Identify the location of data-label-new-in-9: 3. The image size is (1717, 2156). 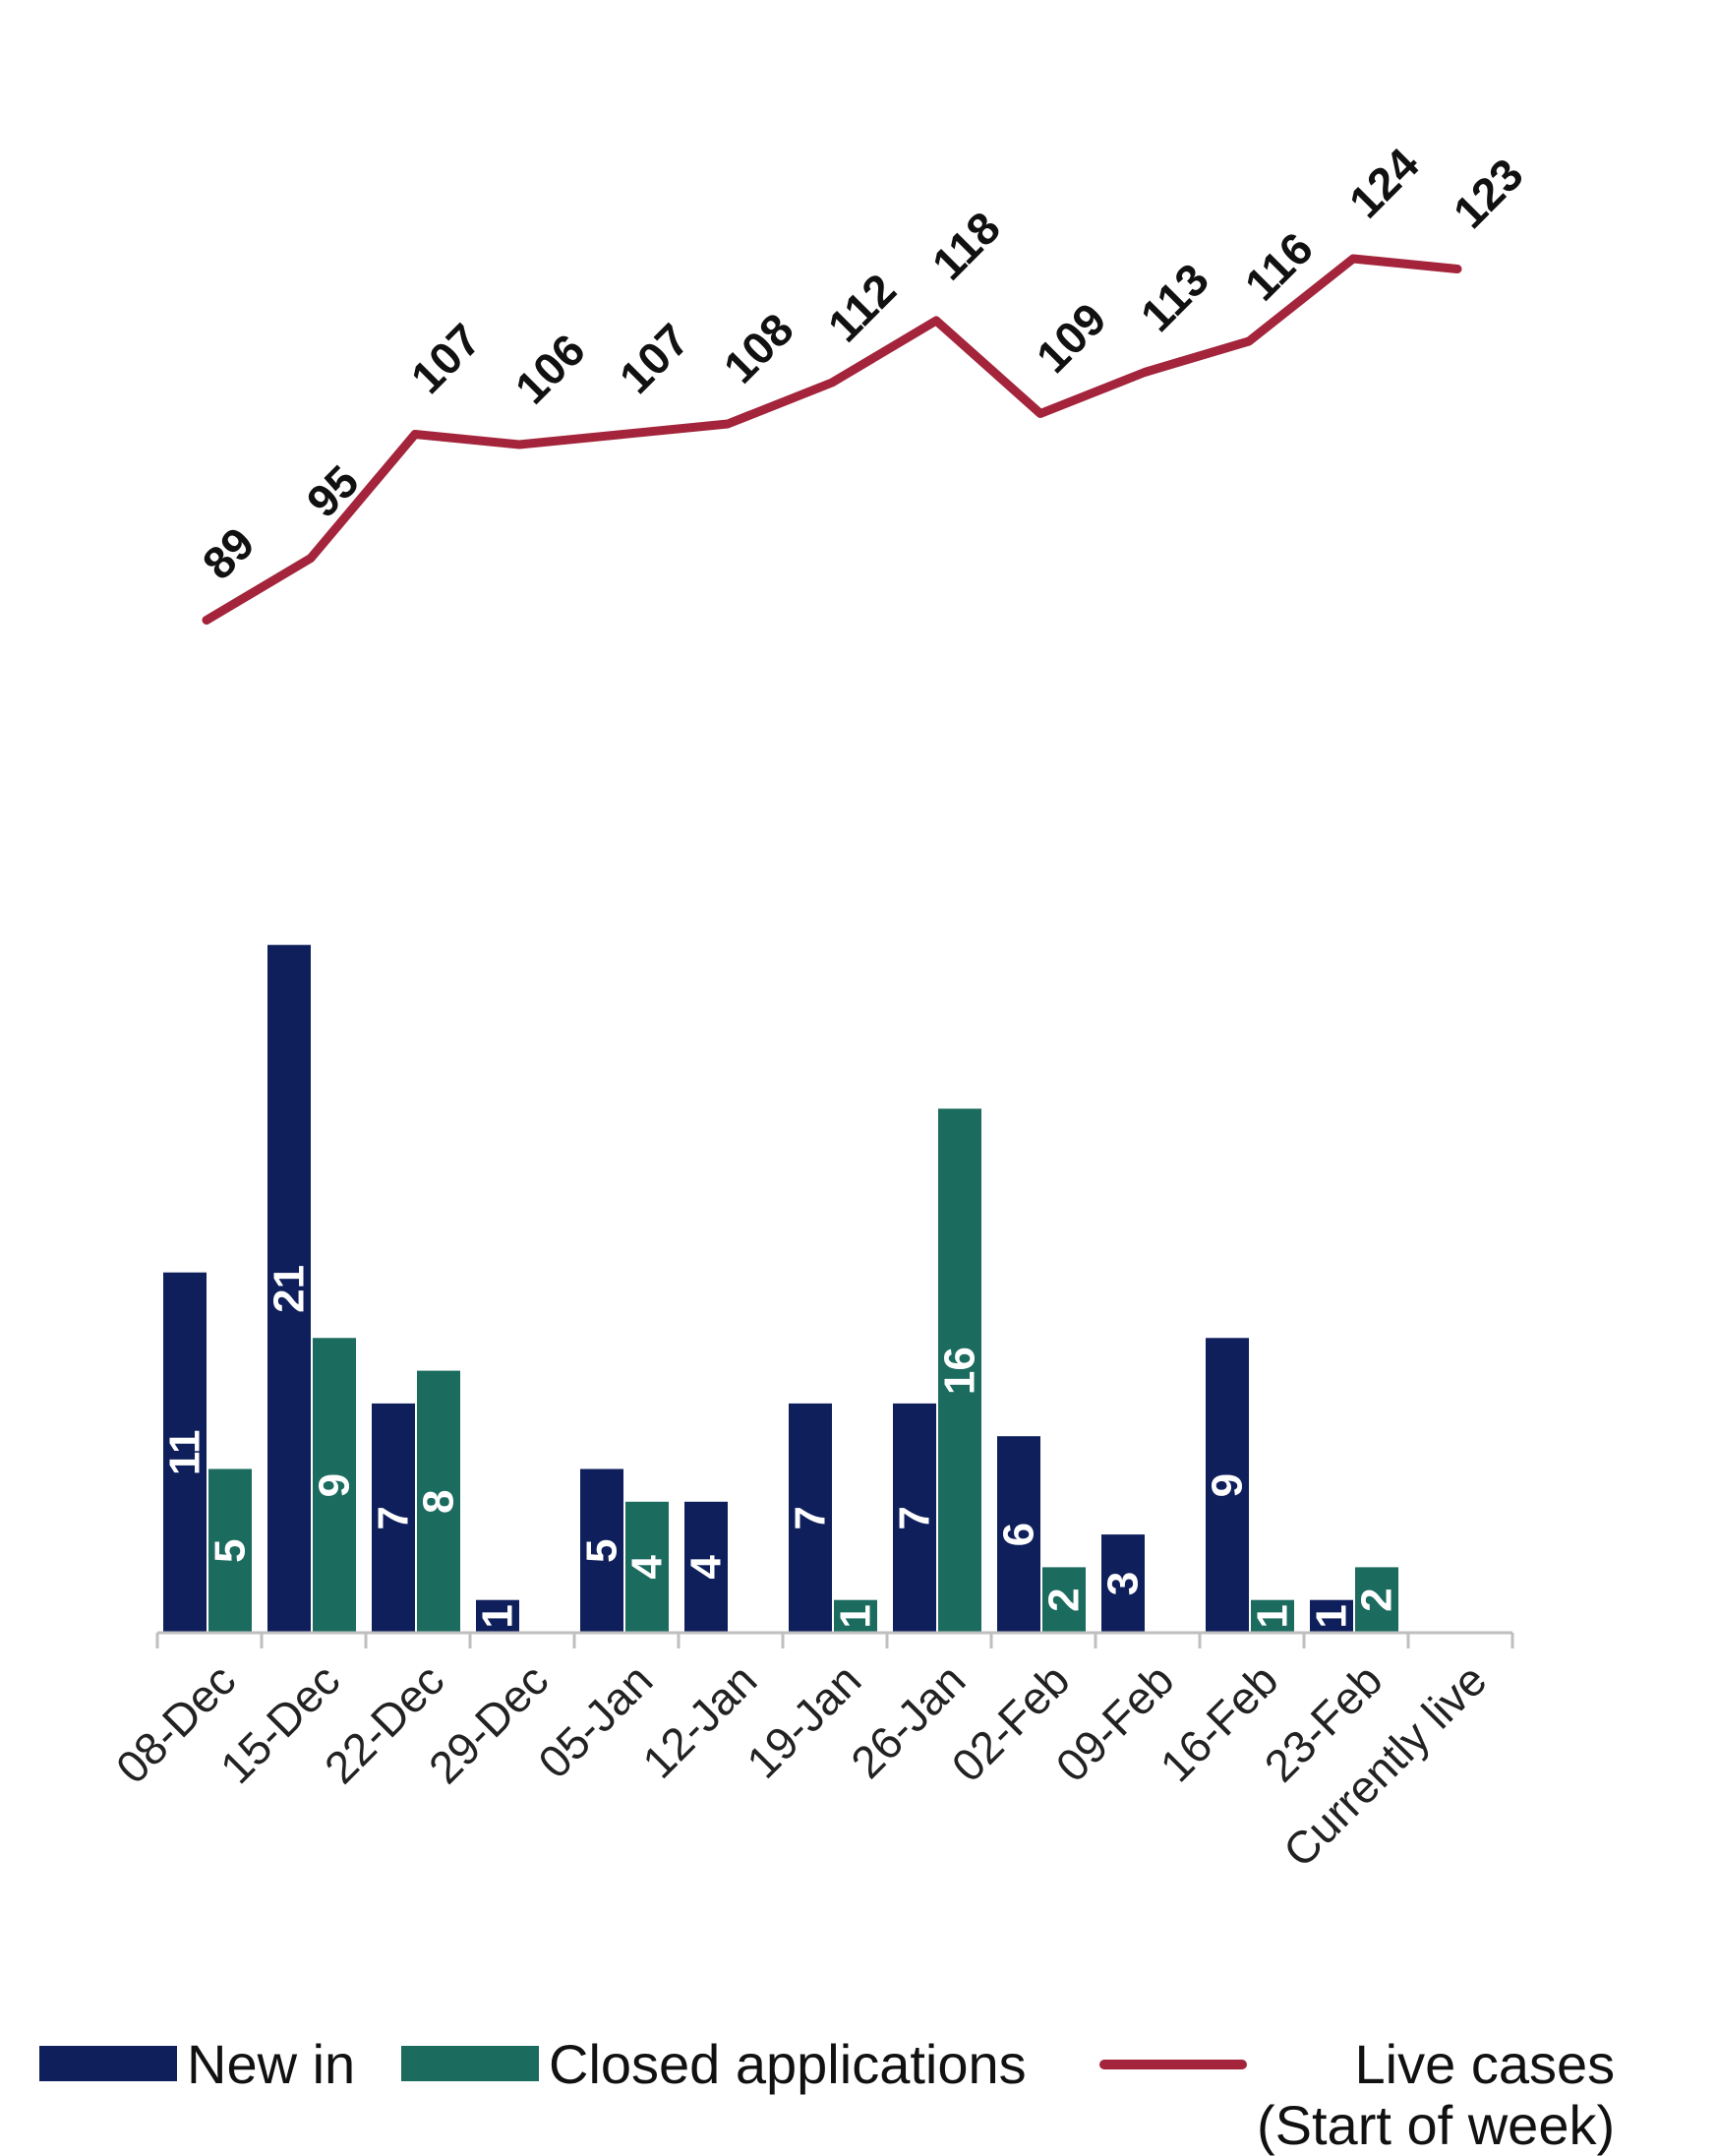
(1123, 1583).